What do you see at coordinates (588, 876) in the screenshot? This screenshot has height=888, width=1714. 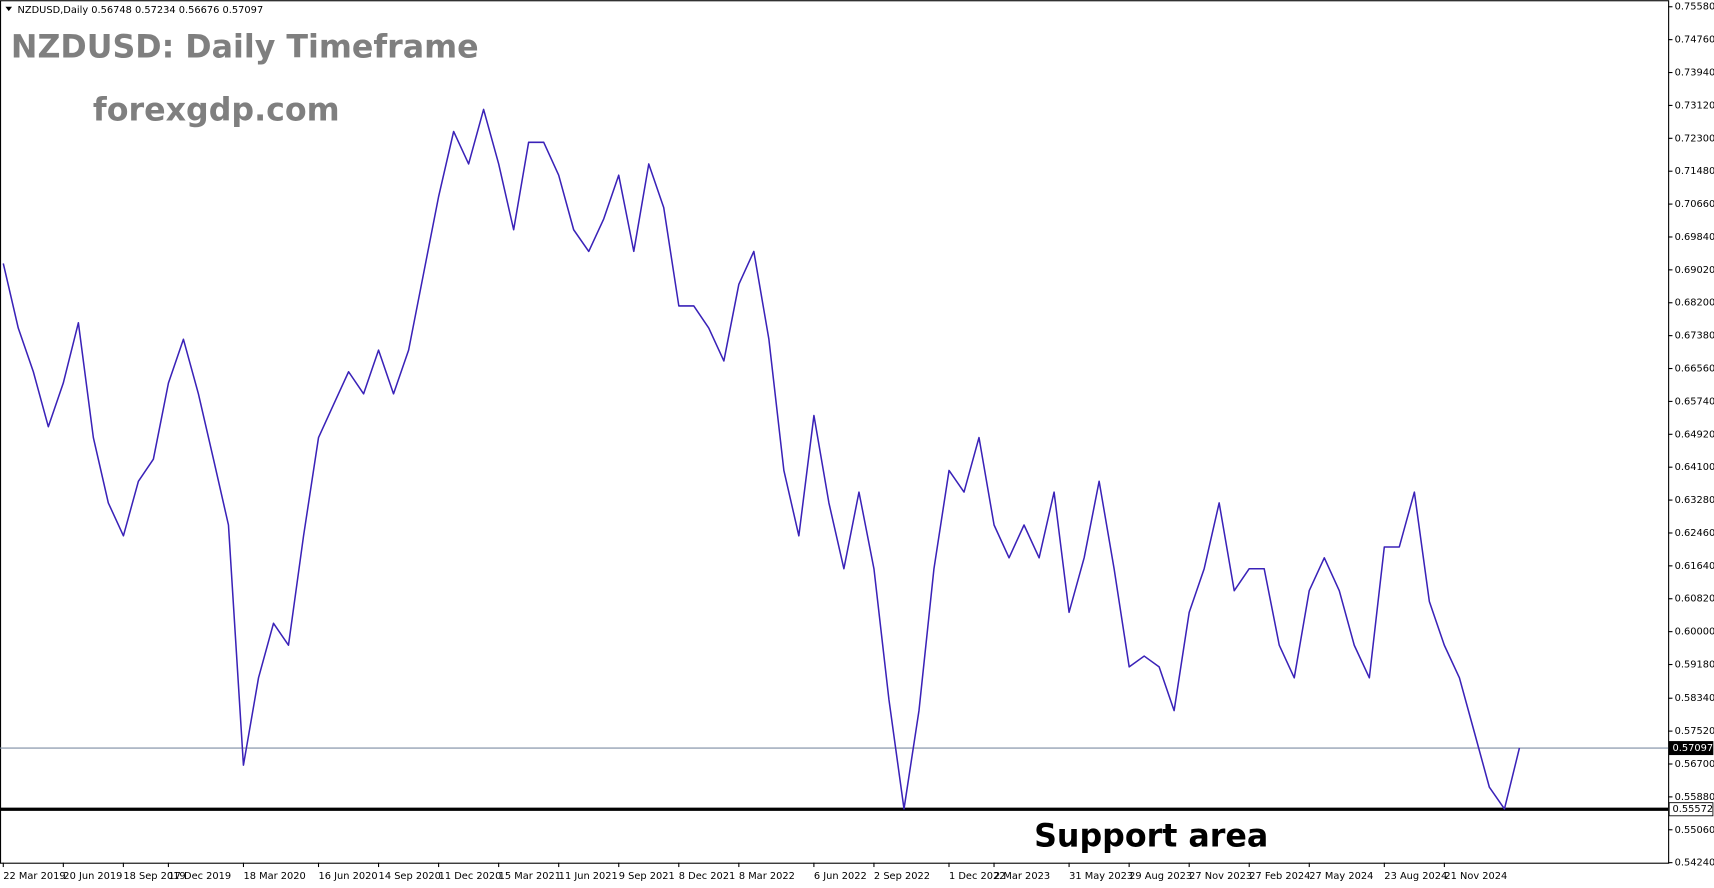 I see `x-tick-label: 11 Jun 2021` at bounding box center [588, 876].